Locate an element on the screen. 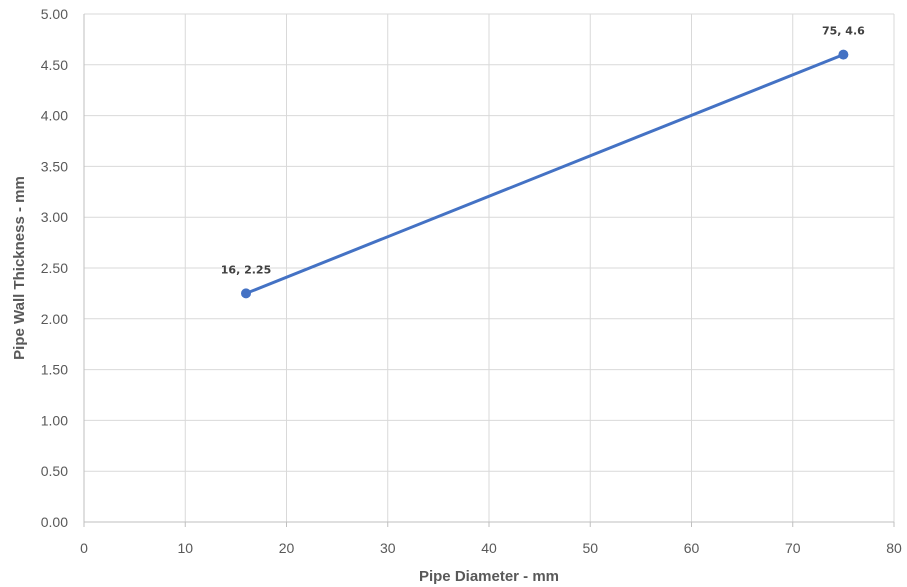 This screenshot has height=587, width=907. y-tick-label: 0.00 is located at coordinates (54, 522).